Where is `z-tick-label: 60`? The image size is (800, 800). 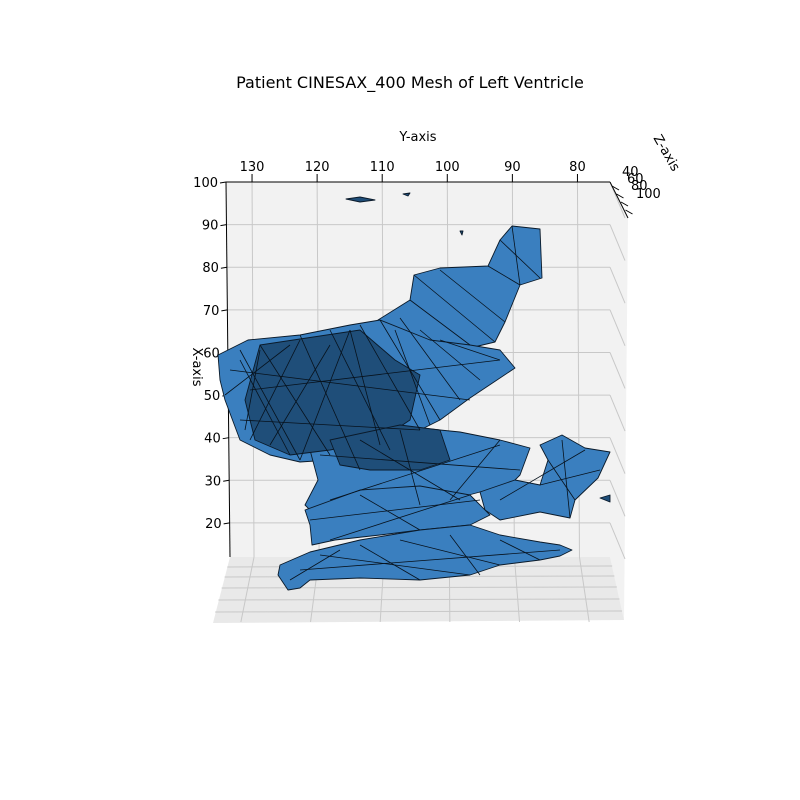
z-tick-label: 60 is located at coordinates (635, 179).